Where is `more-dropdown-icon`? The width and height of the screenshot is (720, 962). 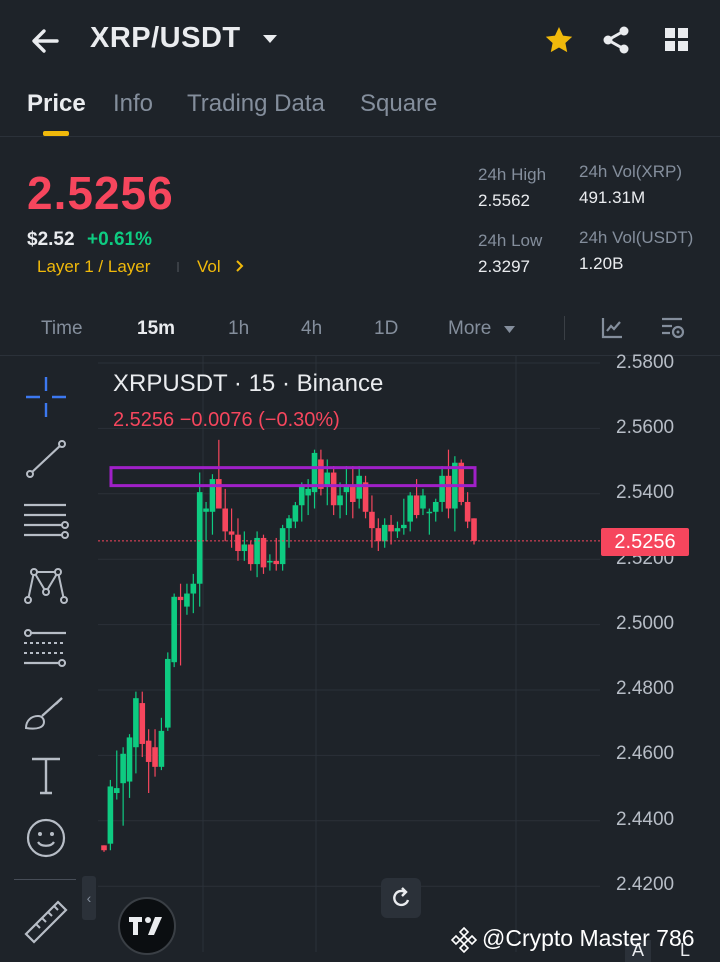
more-dropdown-icon is located at coordinates (509, 331).